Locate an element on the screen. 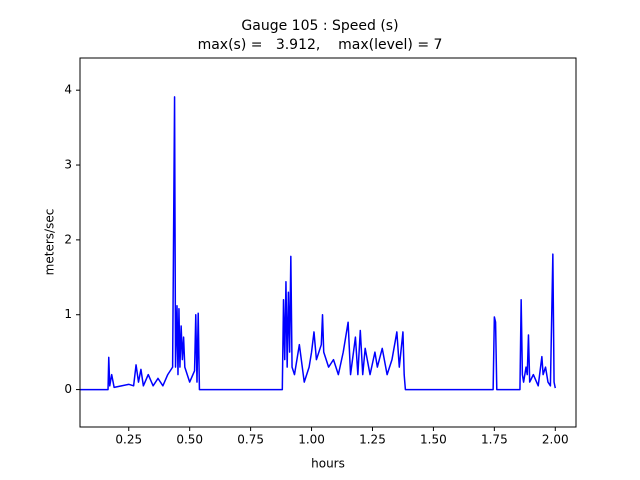 The height and width of the screenshot is (480, 640). y-tick-label: 4 is located at coordinates (68, 90).